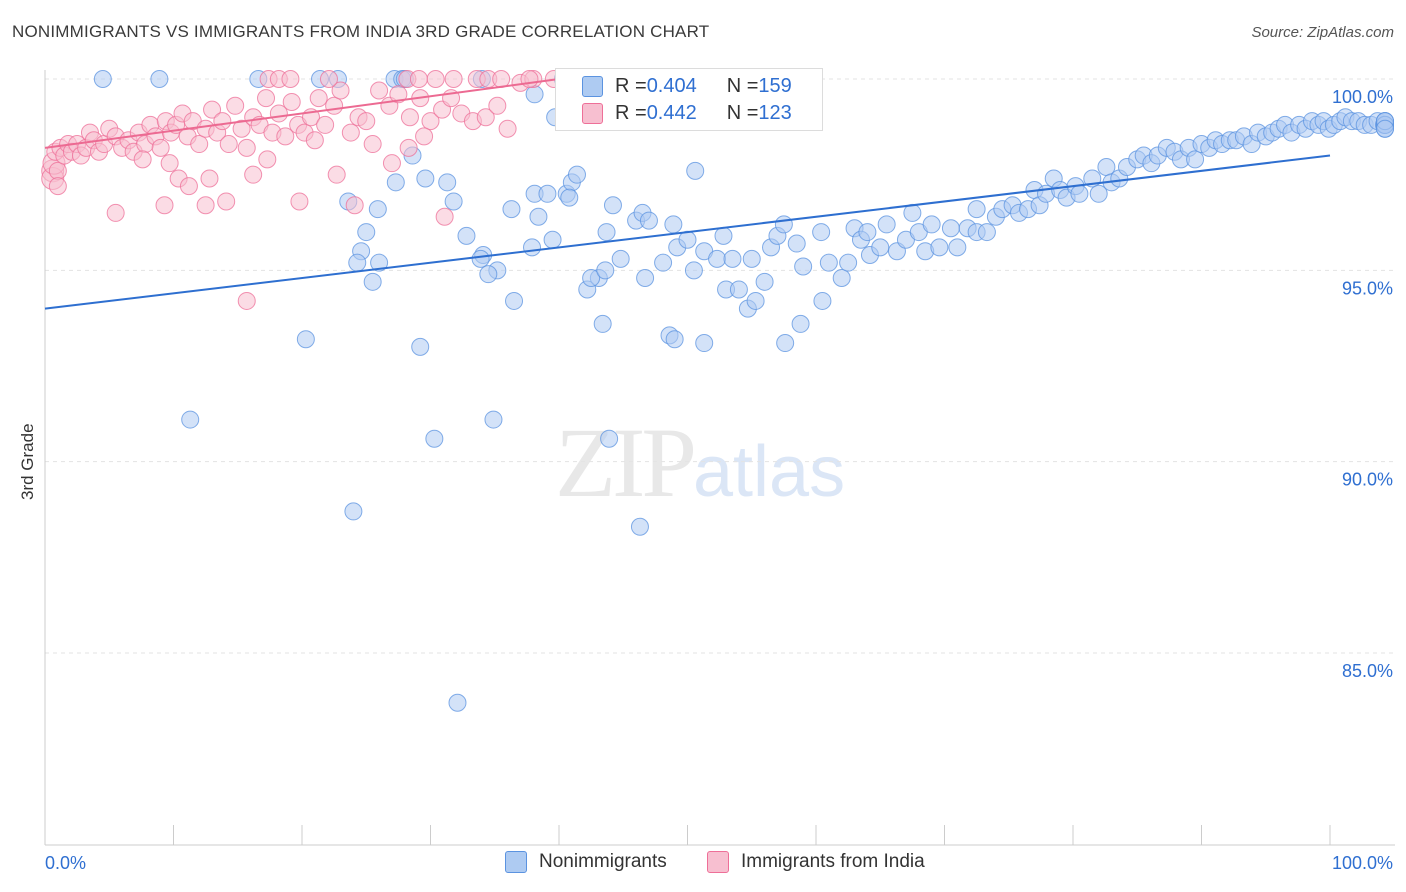 This screenshot has width=1406, height=892. Describe the element at coordinates (671, 112) in the screenshot. I see `r-value: 0.442` at that location.